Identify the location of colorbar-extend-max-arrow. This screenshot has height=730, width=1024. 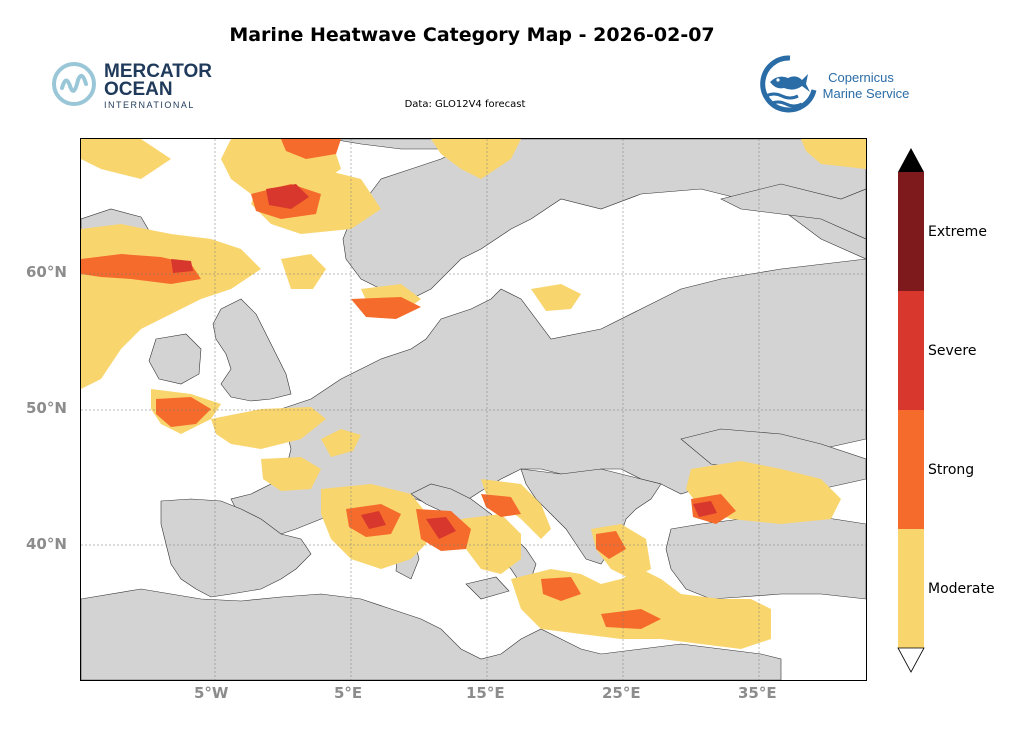
(911, 160).